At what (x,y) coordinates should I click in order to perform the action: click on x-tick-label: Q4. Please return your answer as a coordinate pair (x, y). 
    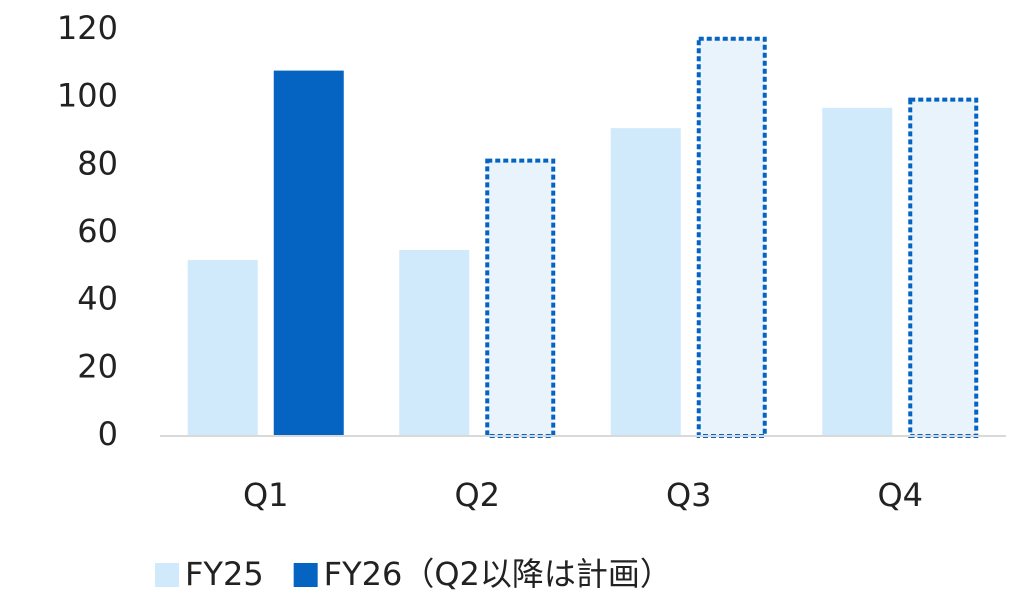
    Looking at the image, I should click on (900, 495).